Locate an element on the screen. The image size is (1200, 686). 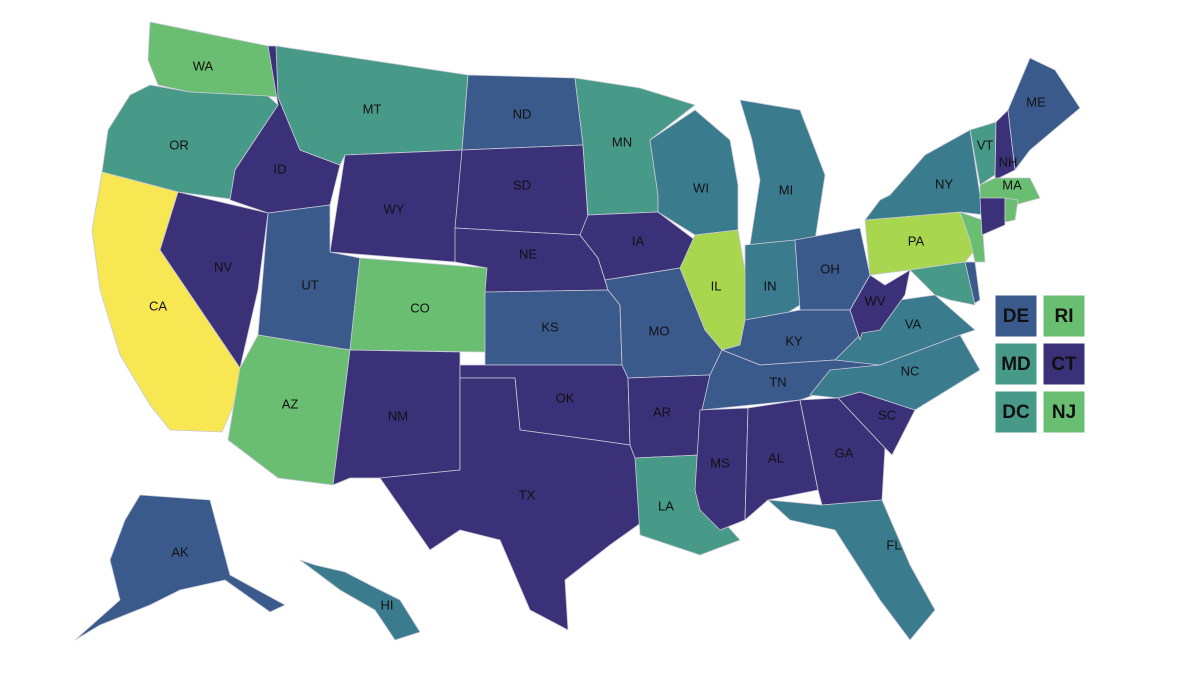
state-wa is located at coordinates (214, 59).